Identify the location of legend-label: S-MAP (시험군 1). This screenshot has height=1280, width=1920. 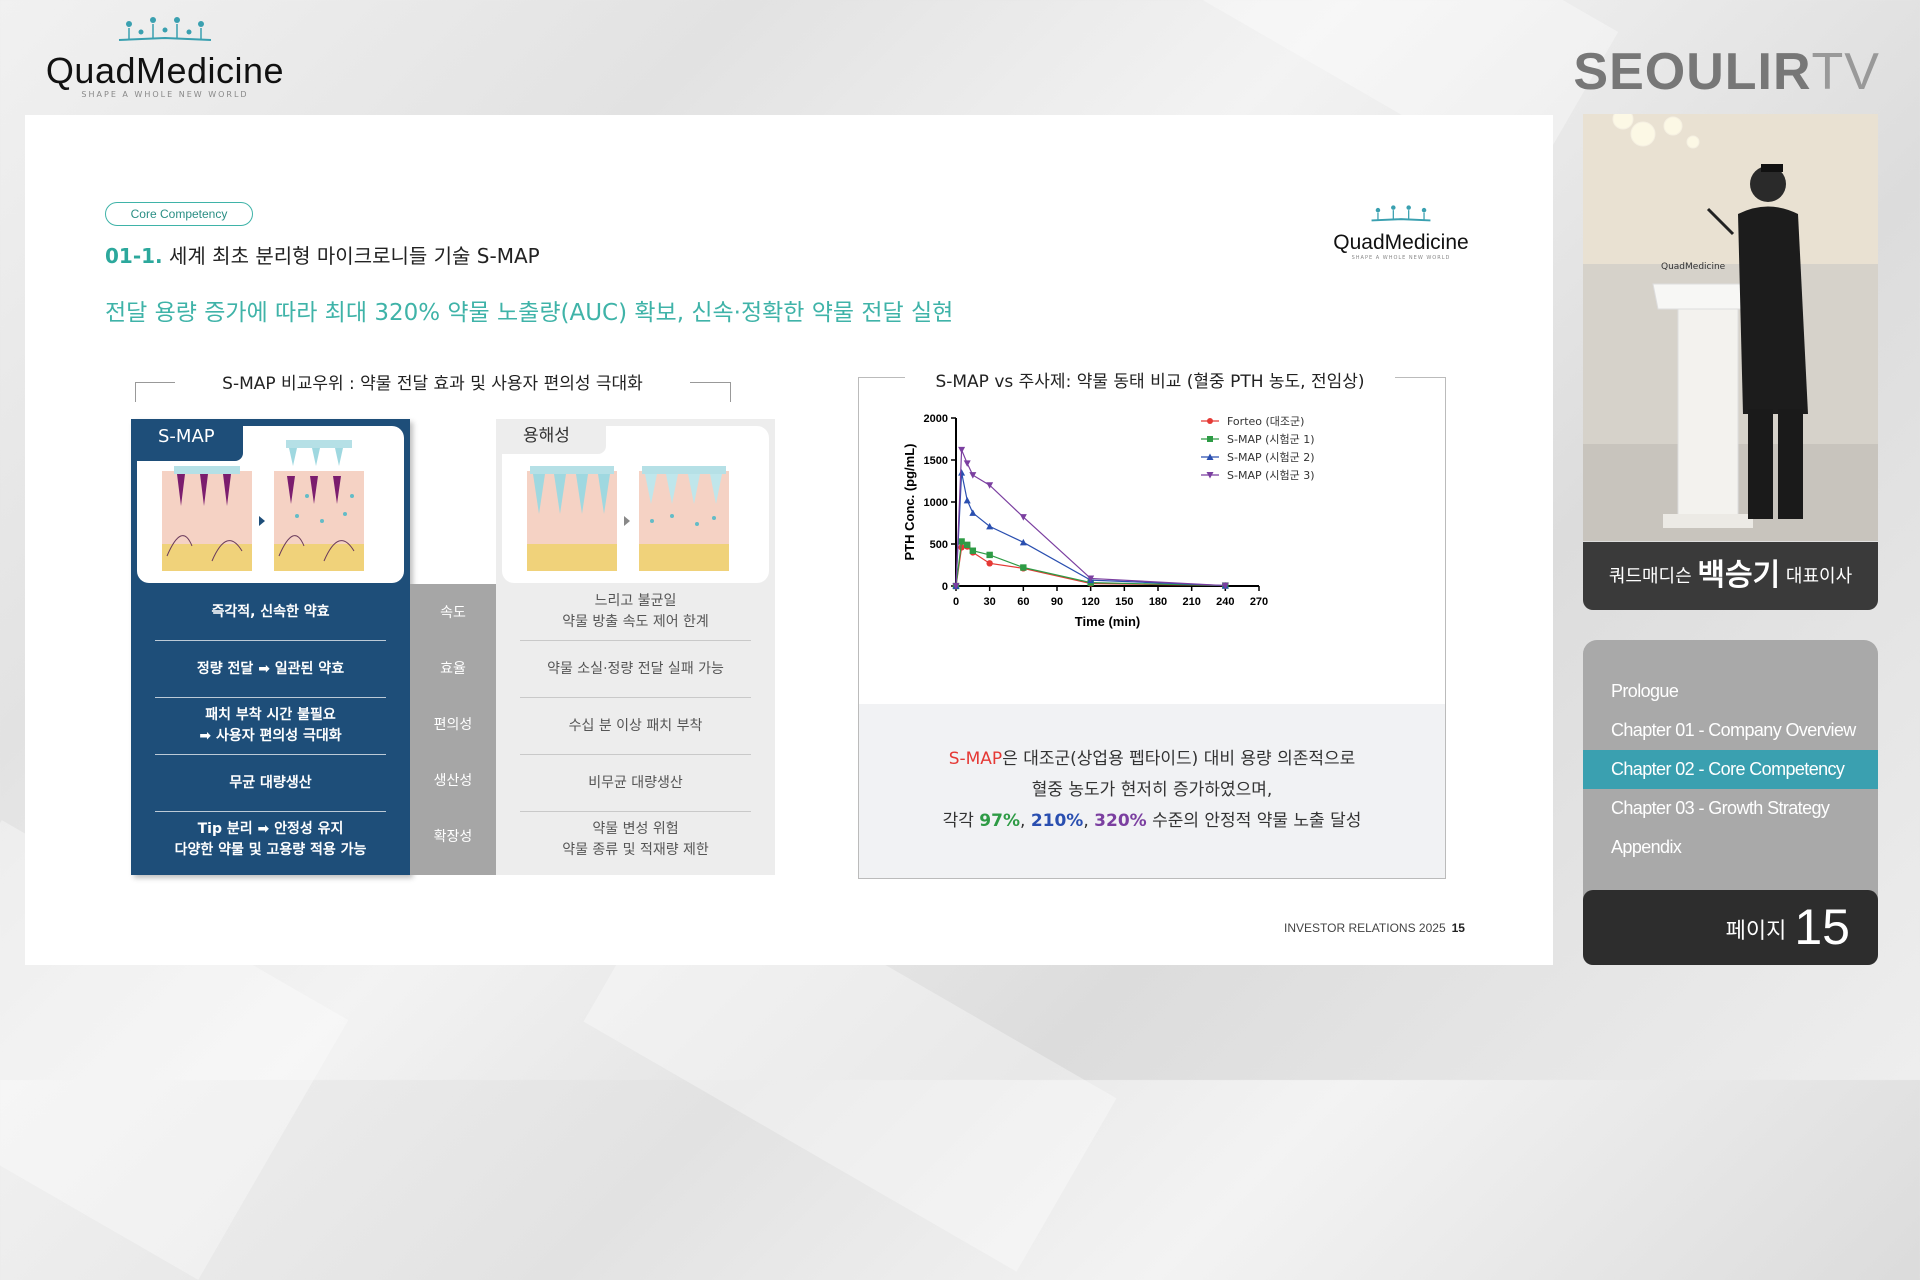
(1271, 439).